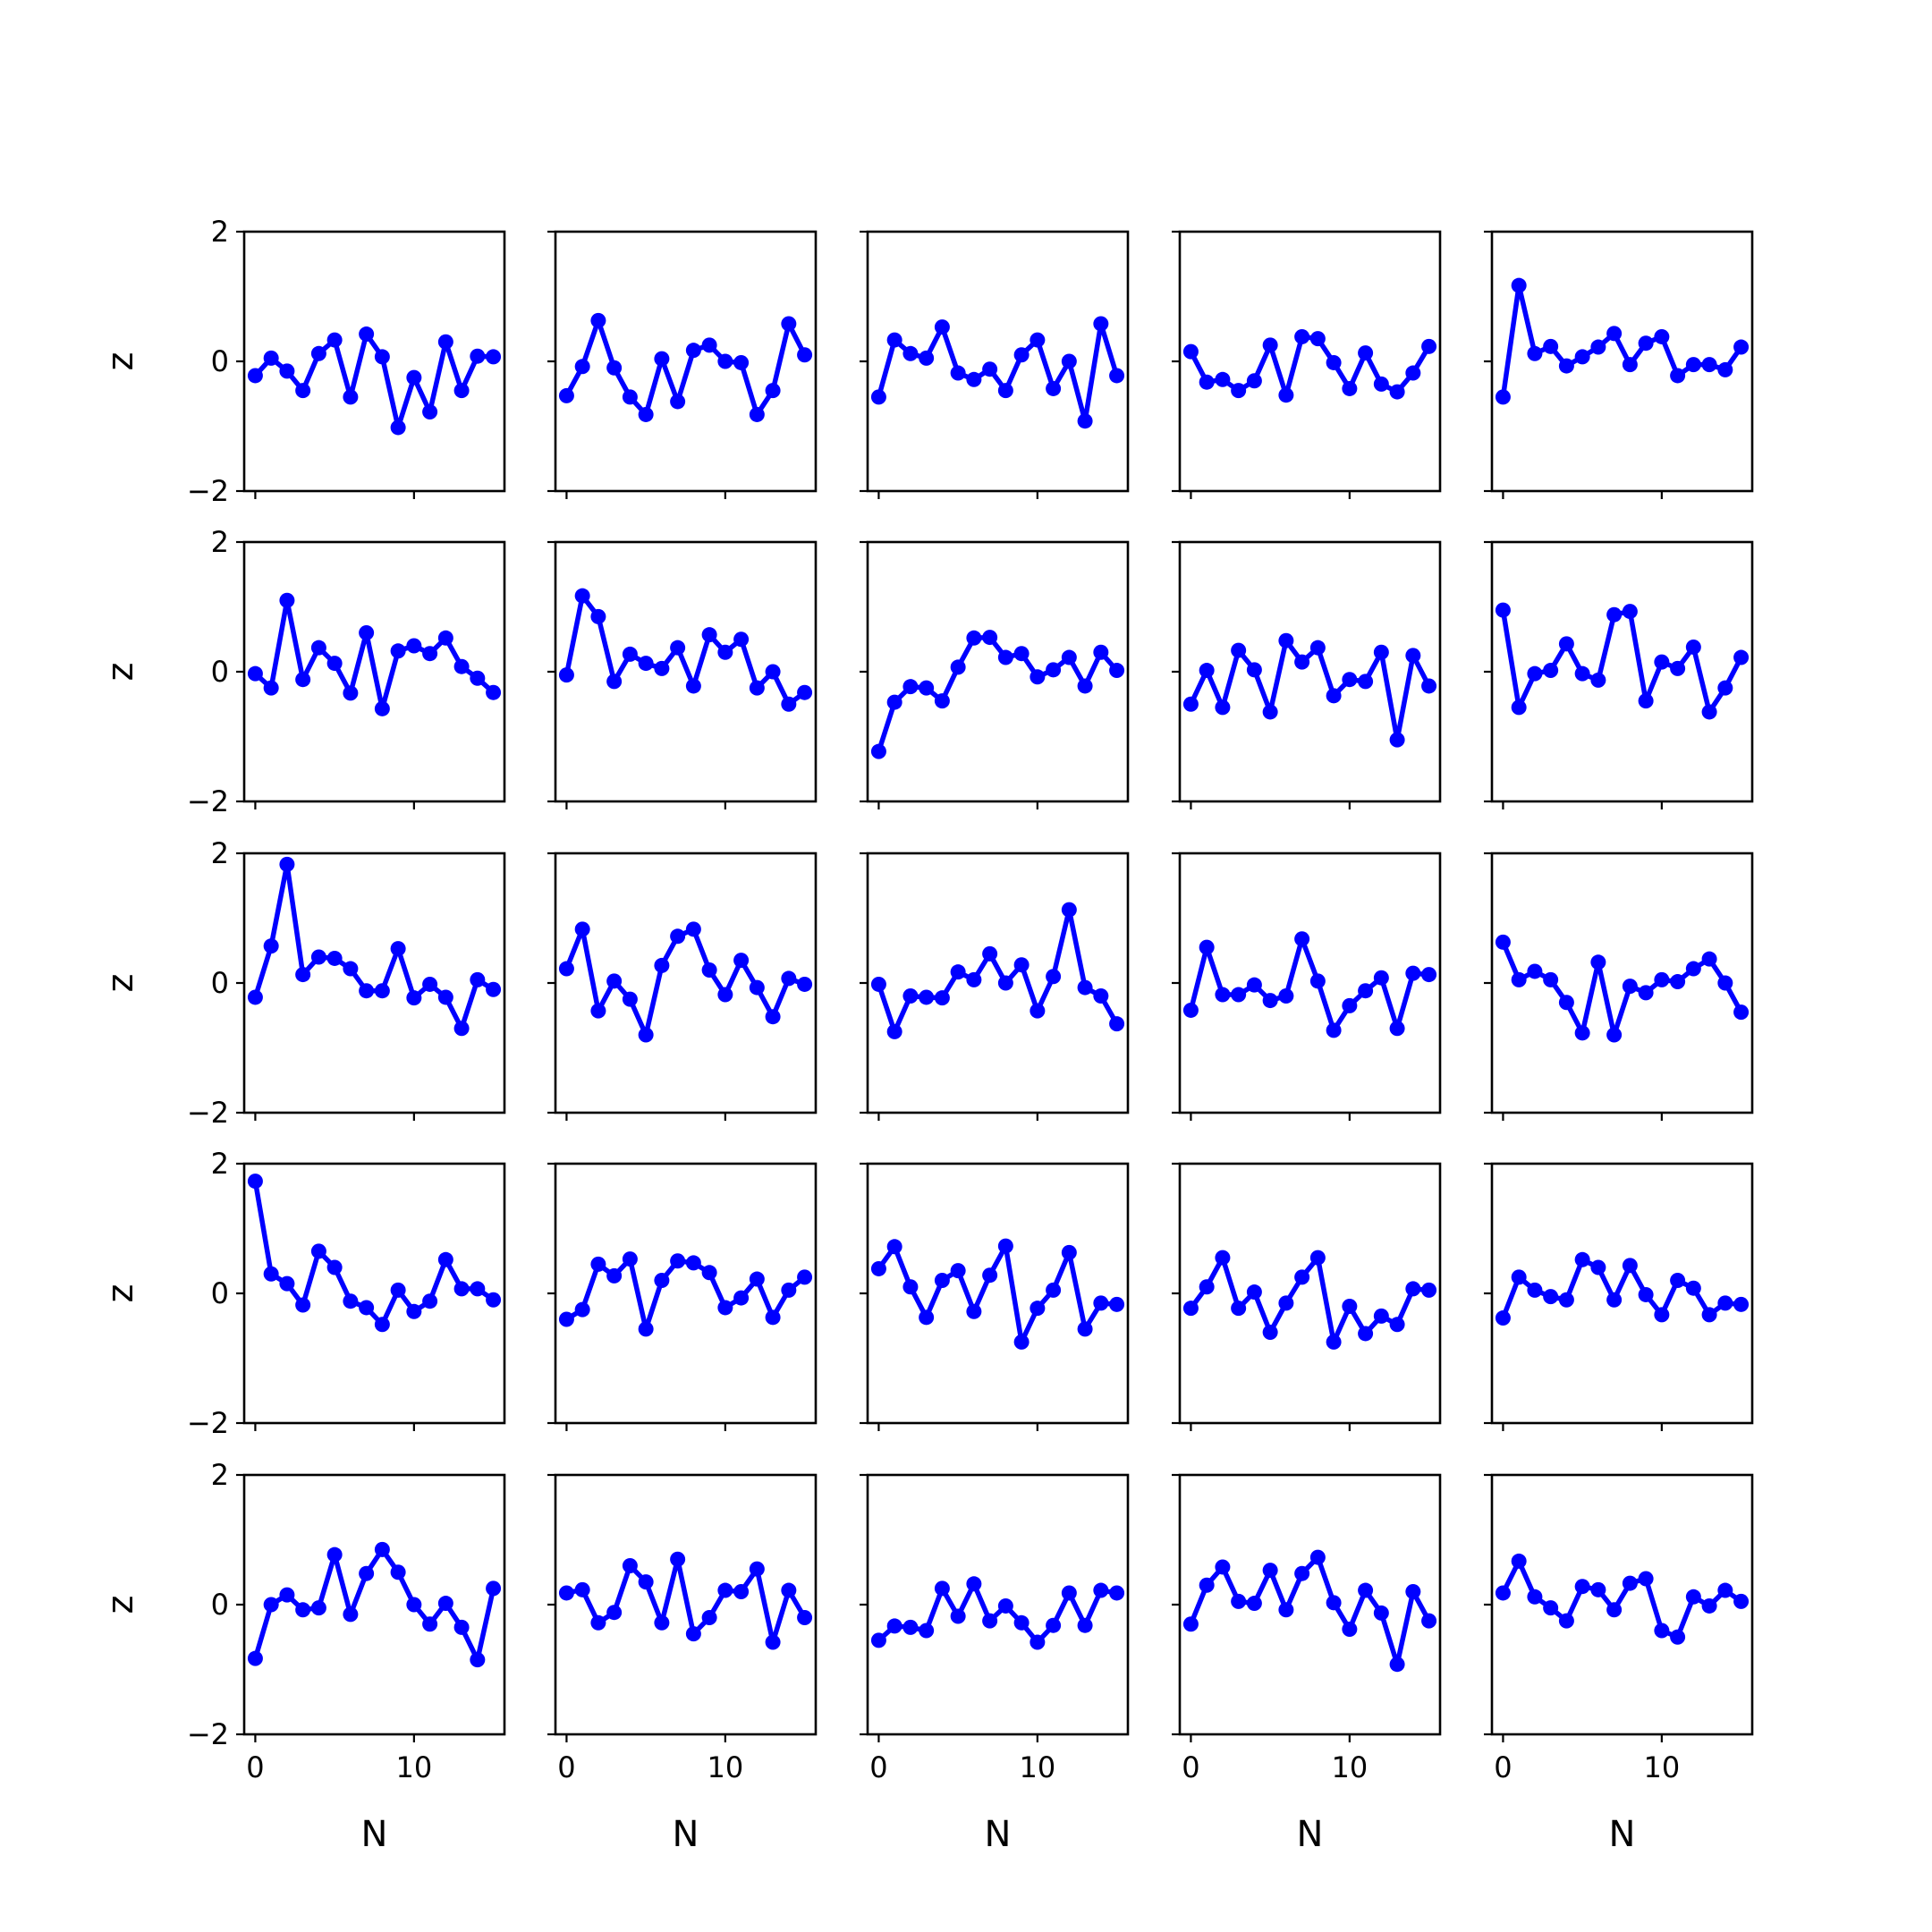 Image resolution: width=1932 pixels, height=1932 pixels. Describe the element at coordinates (1619, 674) in the screenshot. I see `subplot-r2-c5` at that location.